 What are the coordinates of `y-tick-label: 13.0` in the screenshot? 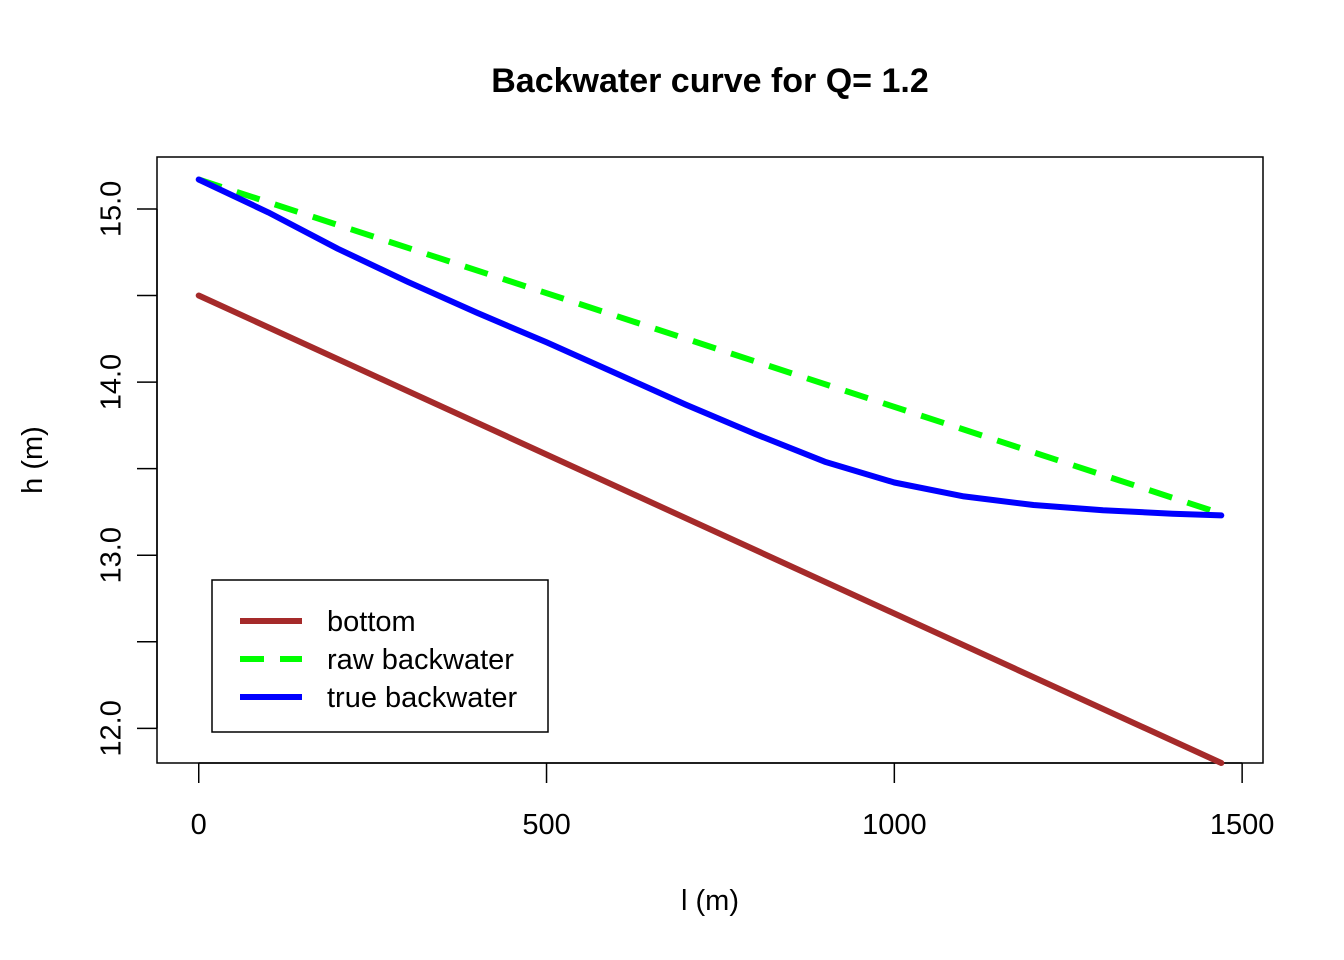 It's located at (112, 555).